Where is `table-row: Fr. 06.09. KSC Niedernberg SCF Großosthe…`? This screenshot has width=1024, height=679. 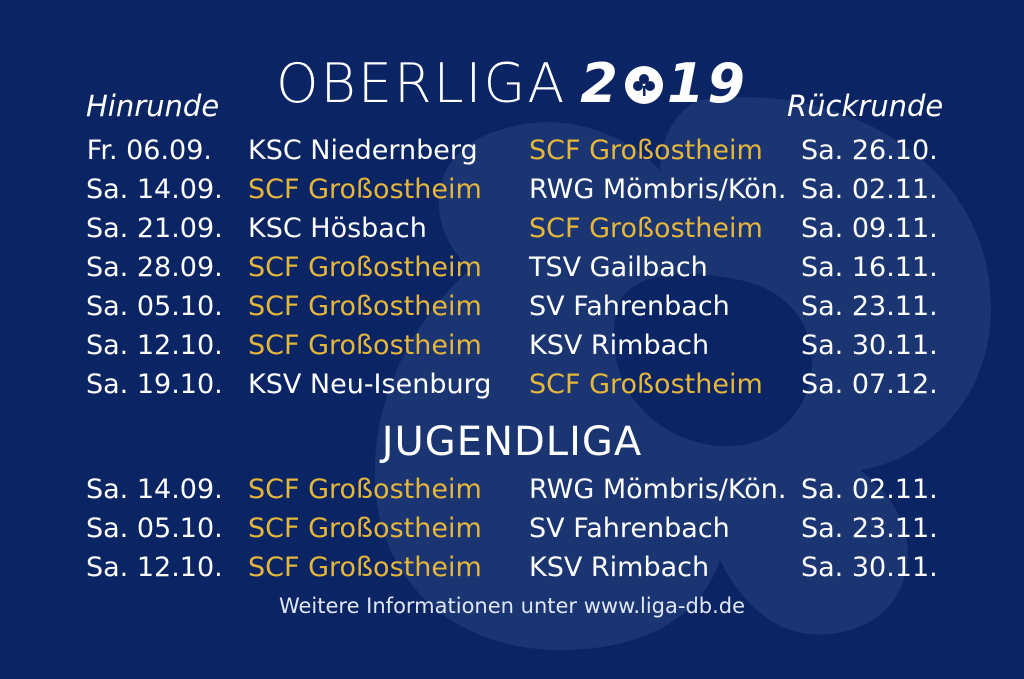 table-row: Fr. 06.09. KSC Niedernberg SCF Großosthe… is located at coordinates (512, 150).